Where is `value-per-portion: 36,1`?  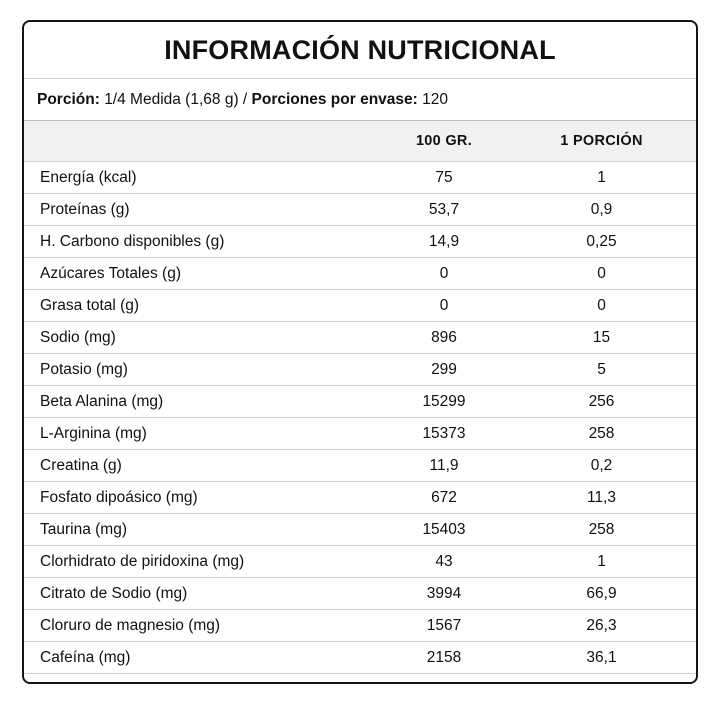 value-per-portion: 36,1 is located at coordinates (601, 657).